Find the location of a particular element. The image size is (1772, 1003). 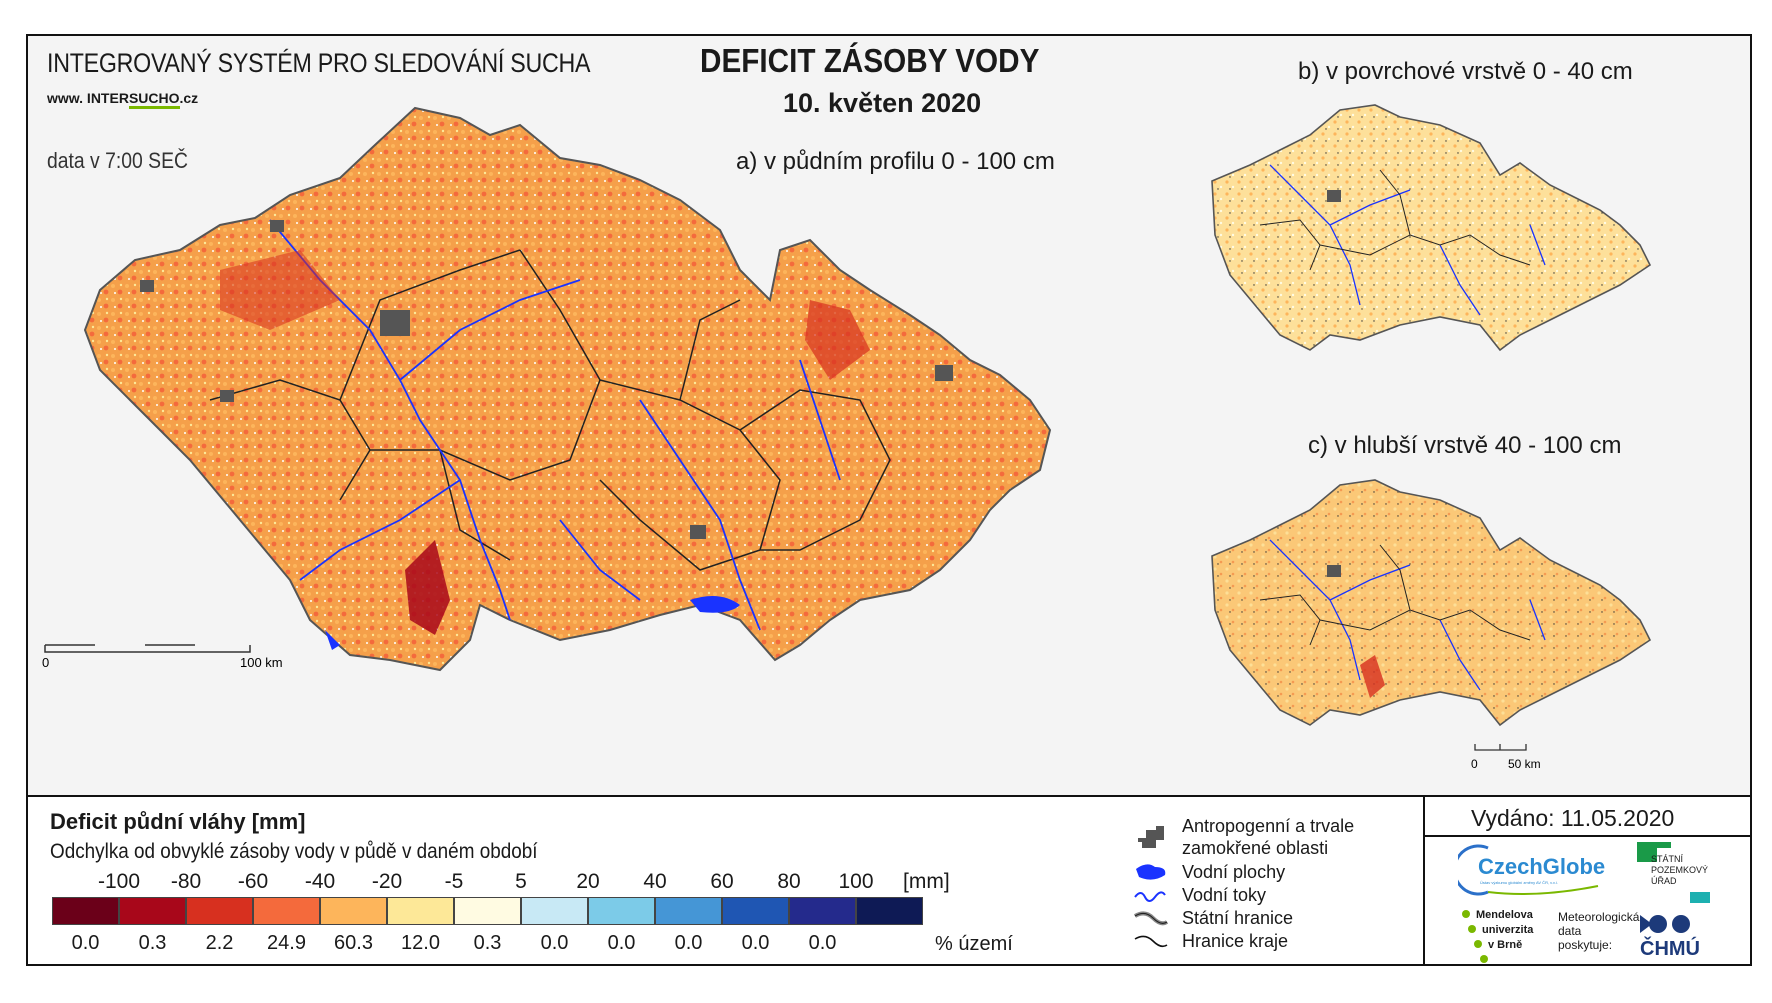

legend-color-scale is located at coordinates (487, 911).